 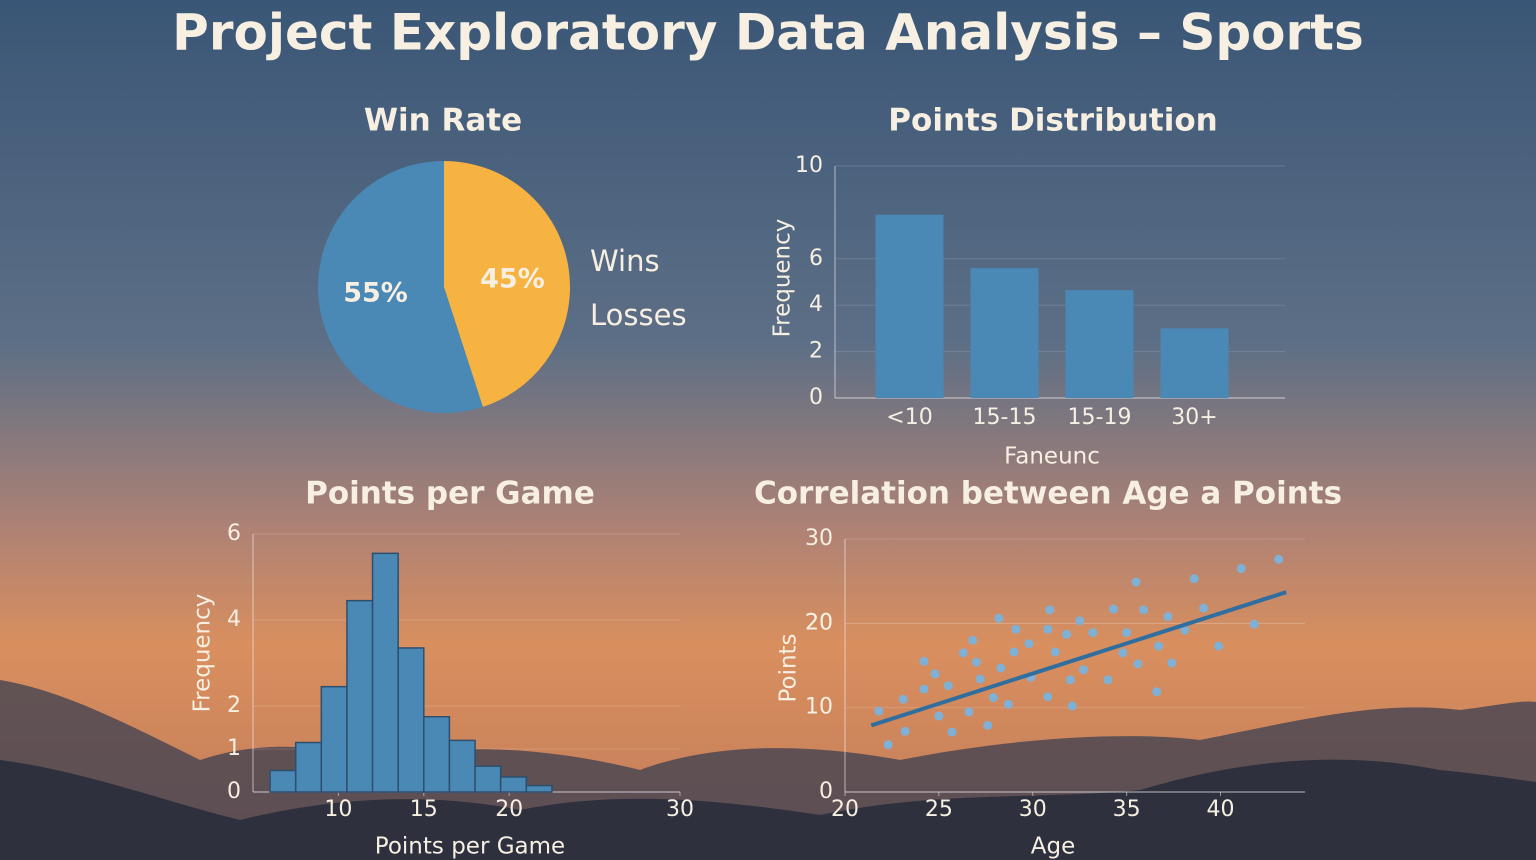 I want to click on y-tick-label: 20, so click(x=819, y=622).